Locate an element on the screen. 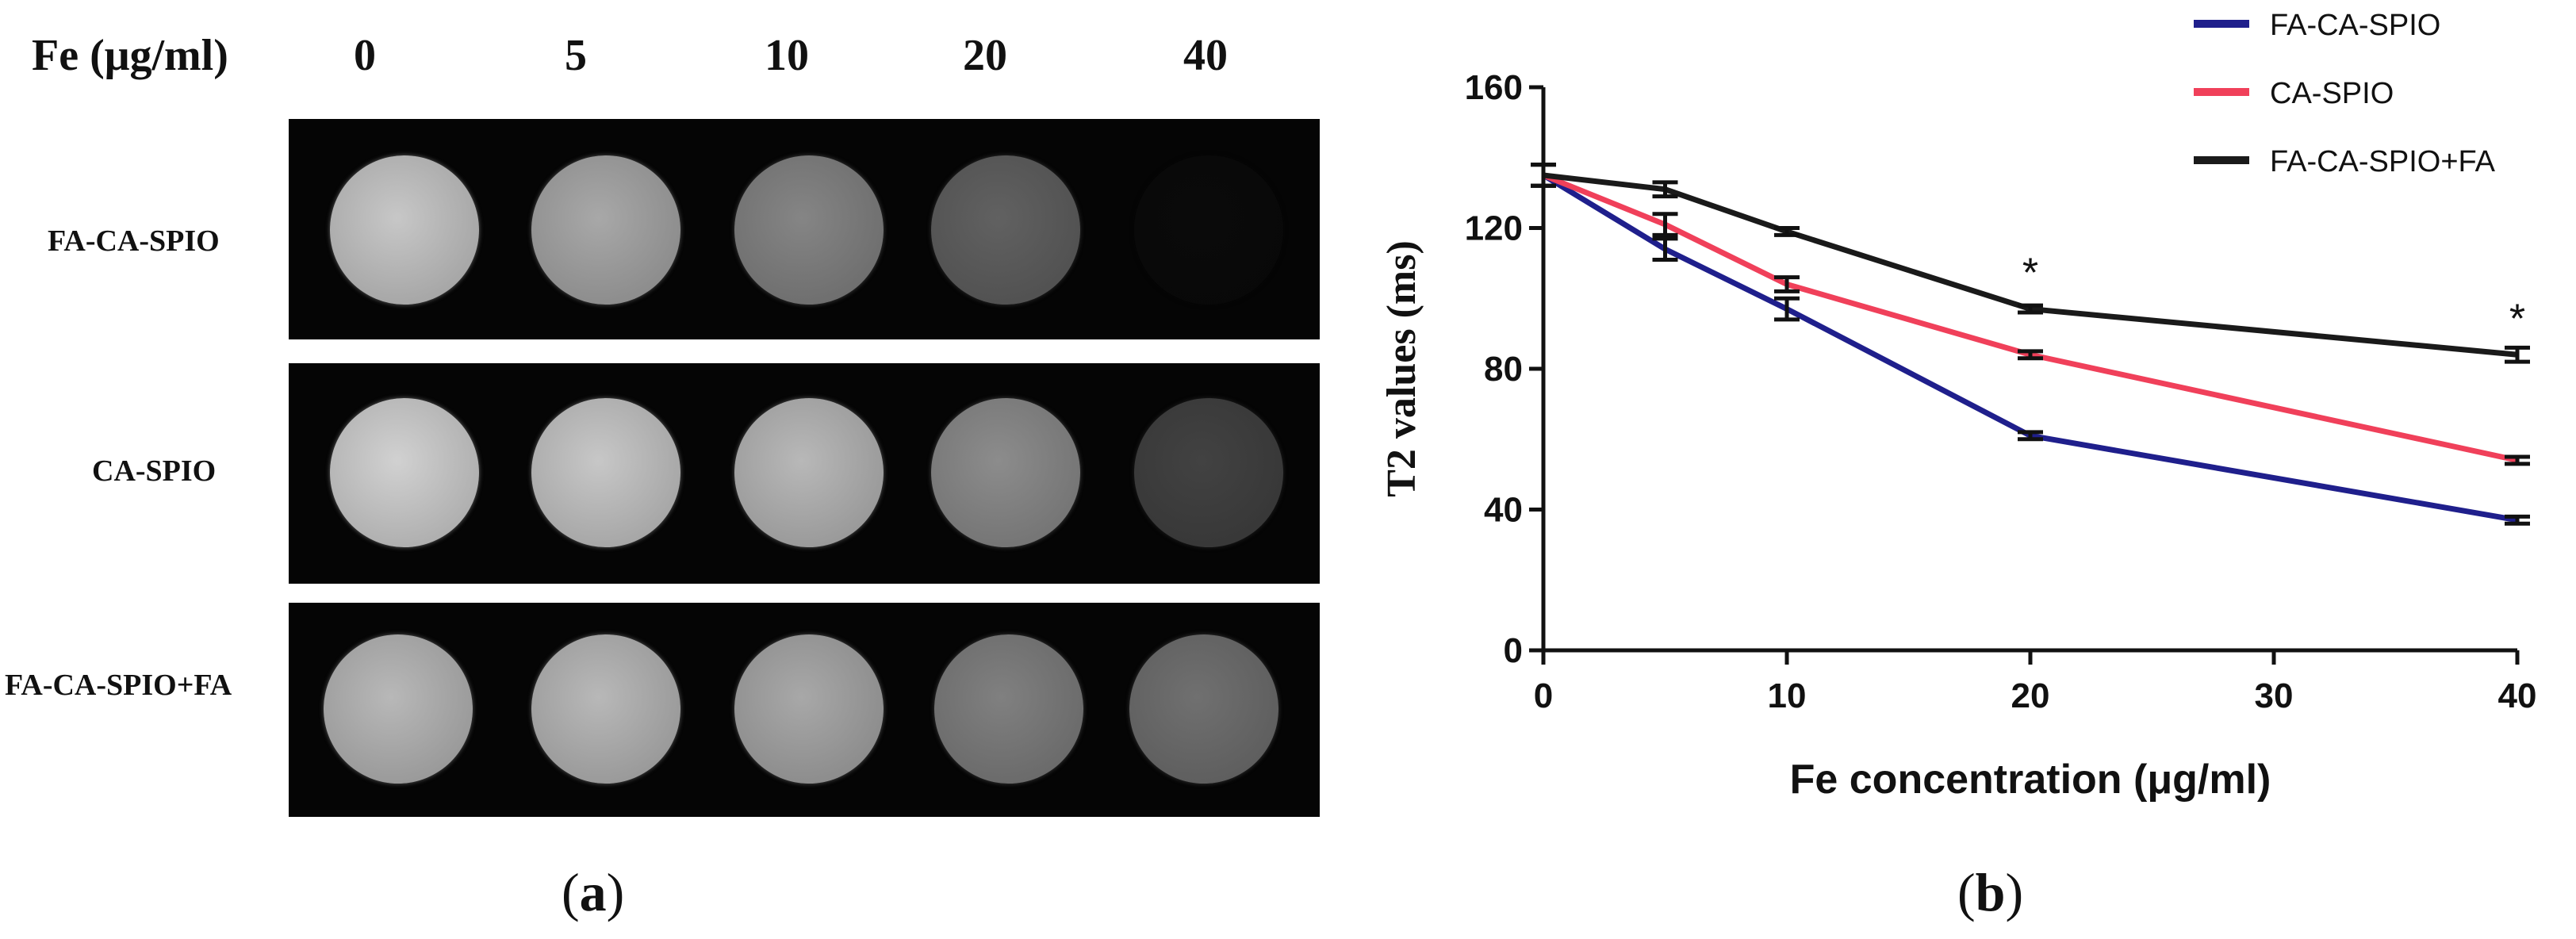 Image resolution: width=2576 pixels, height=939 pixels. mri-strip-fa-ca-spio is located at coordinates (805, 229).